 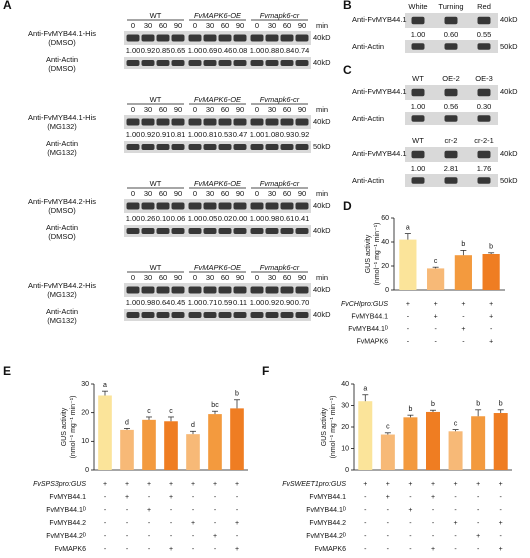 What do you see at coordinates (345, 384) in the screenshot?
I see `y-tick-label: 40` at bounding box center [345, 384].